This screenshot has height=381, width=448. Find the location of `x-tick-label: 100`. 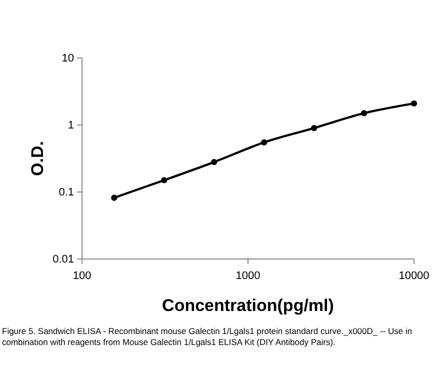

x-tick-label: 100 is located at coordinates (82, 276).